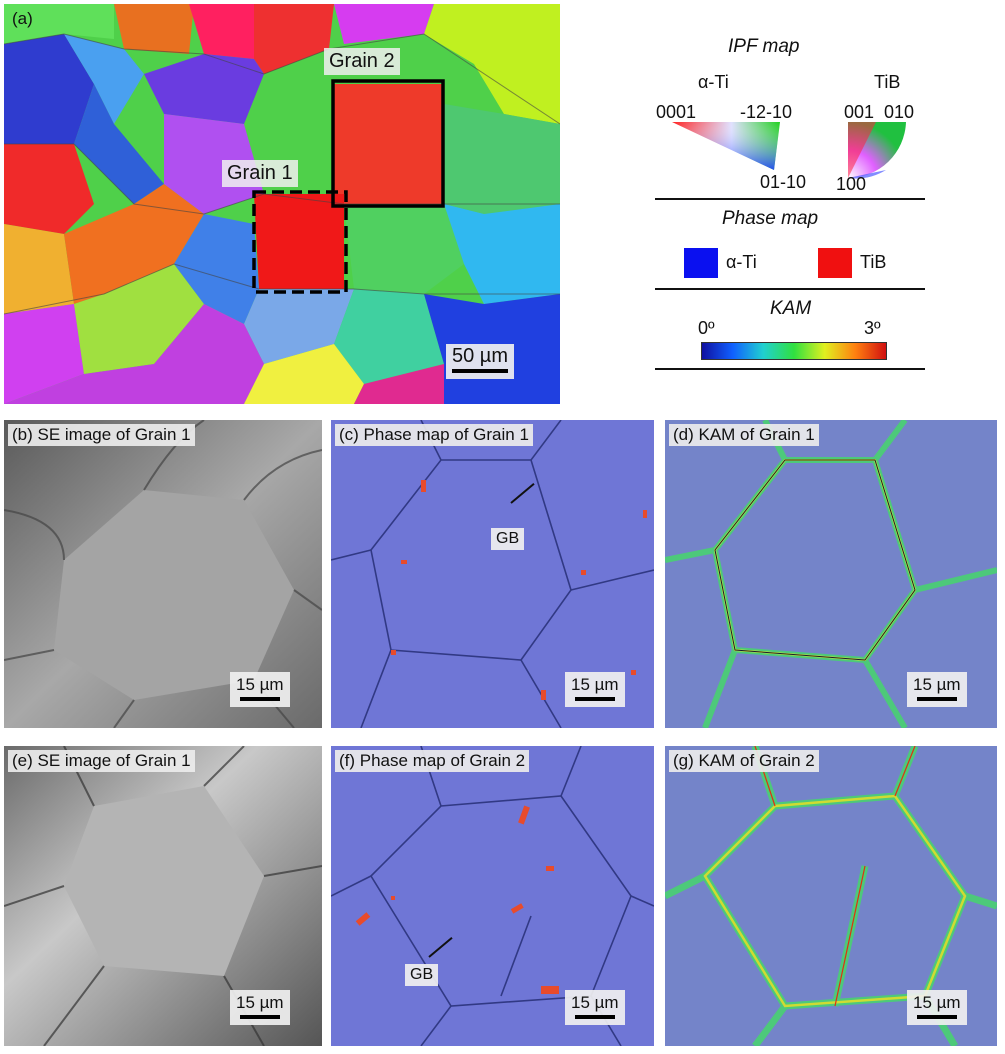 This screenshot has width=1005, height=1054. Describe the element at coordinates (873, 262) in the screenshot. I see `tib-phase-name: TiB` at that location.